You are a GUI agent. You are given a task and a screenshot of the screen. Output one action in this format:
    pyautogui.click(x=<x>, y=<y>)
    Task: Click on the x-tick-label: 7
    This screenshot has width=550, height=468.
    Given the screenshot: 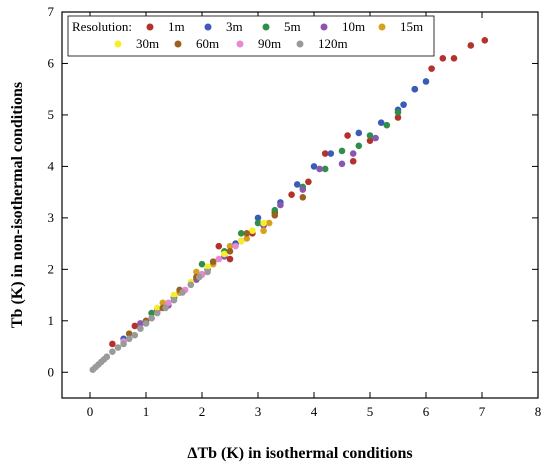 What is the action you would take?
    pyautogui.click(x=482, y=411)
    